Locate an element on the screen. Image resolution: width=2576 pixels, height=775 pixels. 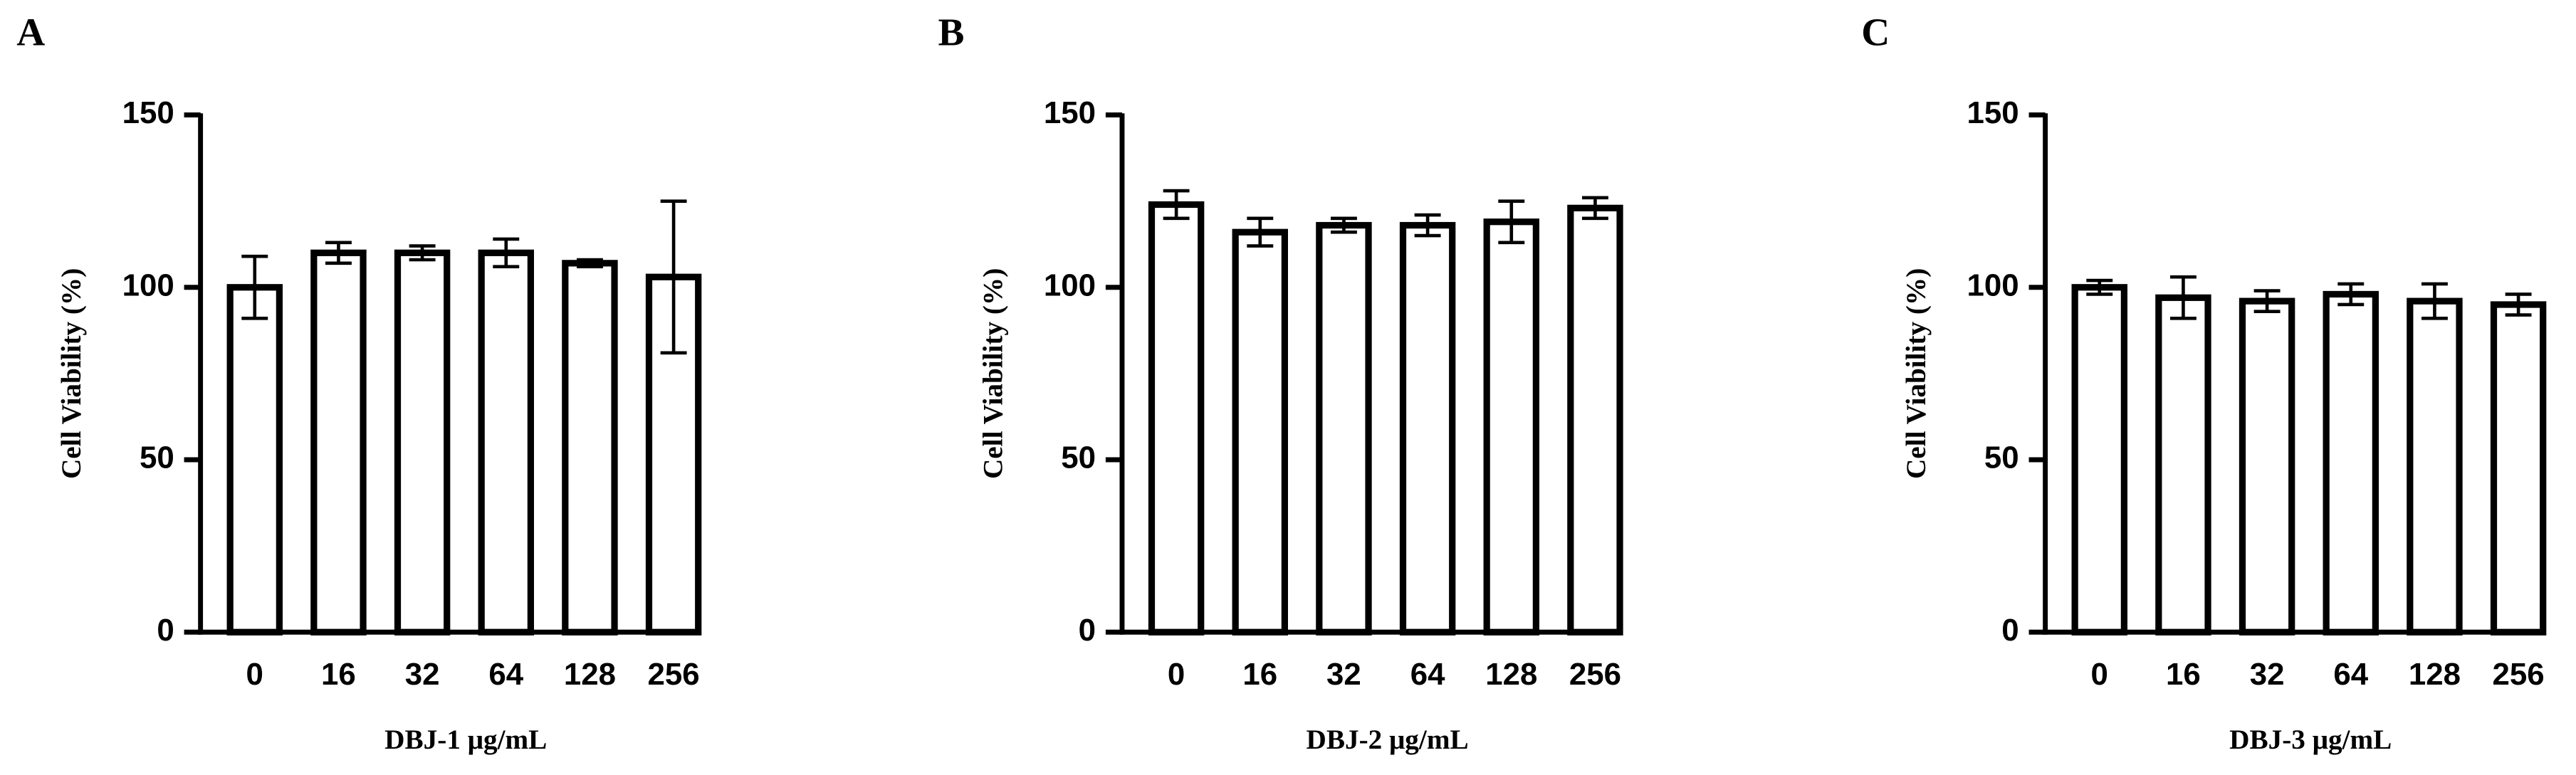
x-axis-title: DBJ-1 μg/mL is located at coordinates (465, 740).